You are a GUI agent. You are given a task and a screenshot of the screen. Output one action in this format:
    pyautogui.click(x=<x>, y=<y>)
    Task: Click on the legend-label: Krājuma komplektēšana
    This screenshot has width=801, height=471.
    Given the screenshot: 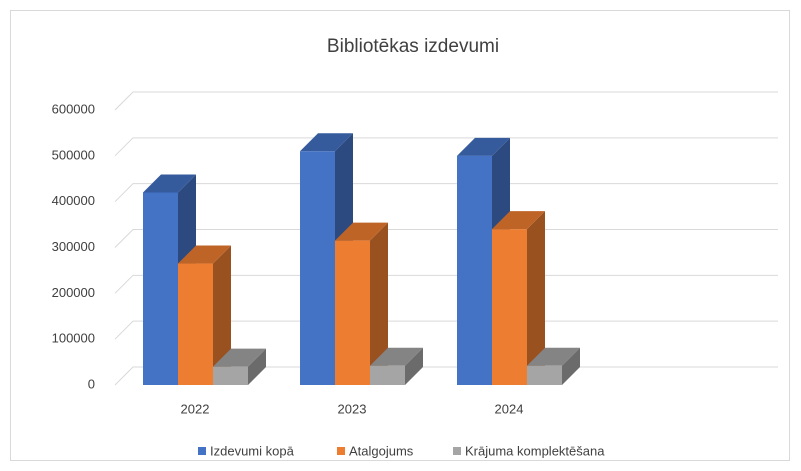 What is the action you would take?
    pyautogui.click(x=535, y=450)
    